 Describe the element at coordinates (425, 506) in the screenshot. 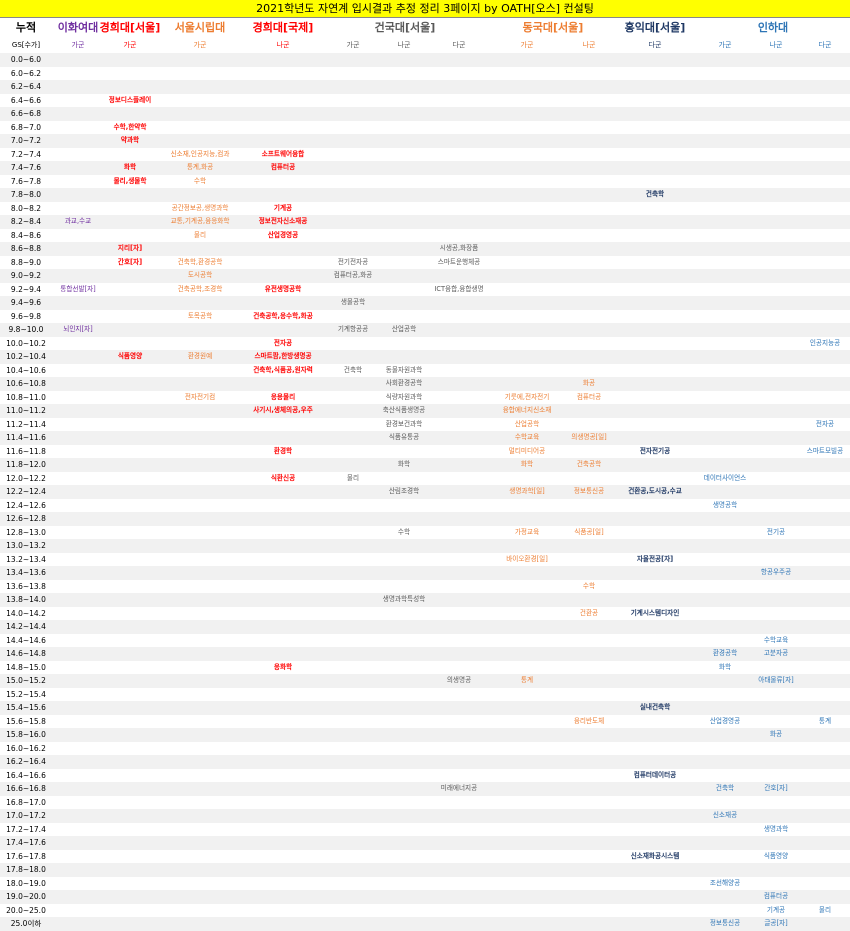

I see `table-row: 12.4~12.6 생명공학` at that location.